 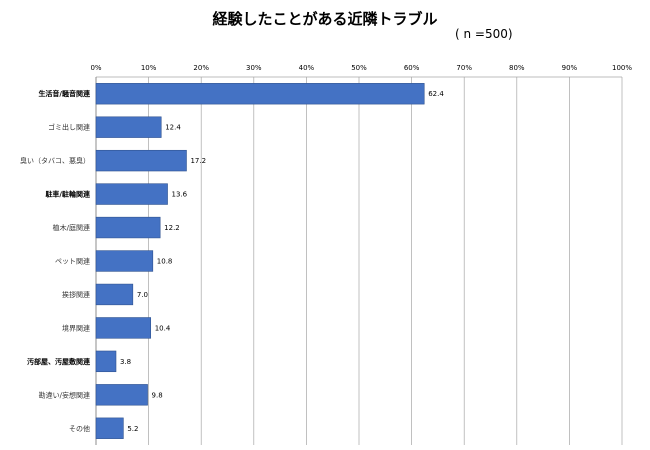 What do you see at coordinates (68, 194) in the screenshot?
I see `category-label: 駐車/駐輪関連` at bounding box center [68, 194].